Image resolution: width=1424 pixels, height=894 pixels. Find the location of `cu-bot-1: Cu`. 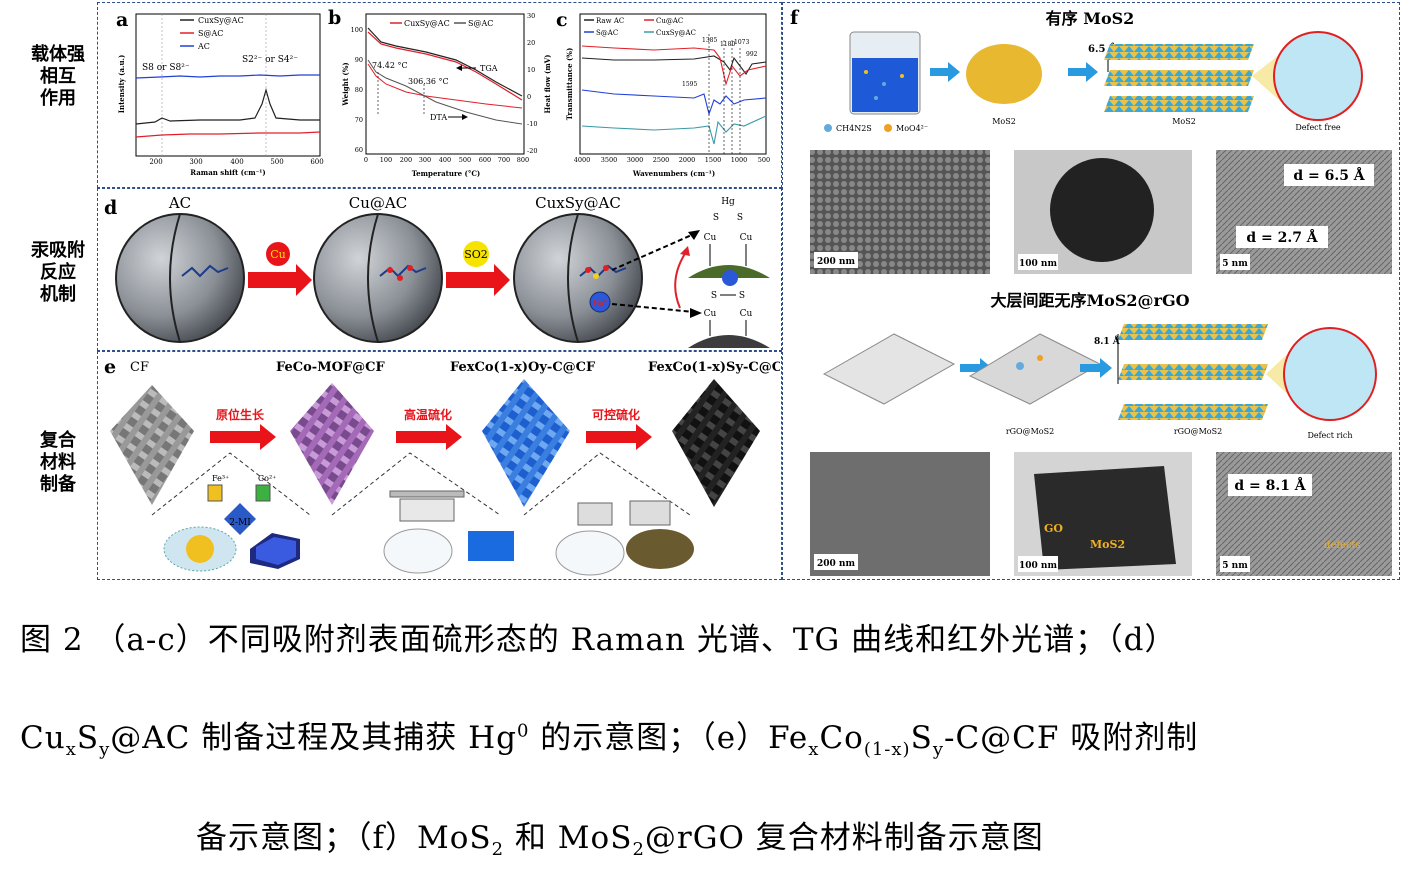

cu-bot-1: Cu is located at coordinates (710, 314).